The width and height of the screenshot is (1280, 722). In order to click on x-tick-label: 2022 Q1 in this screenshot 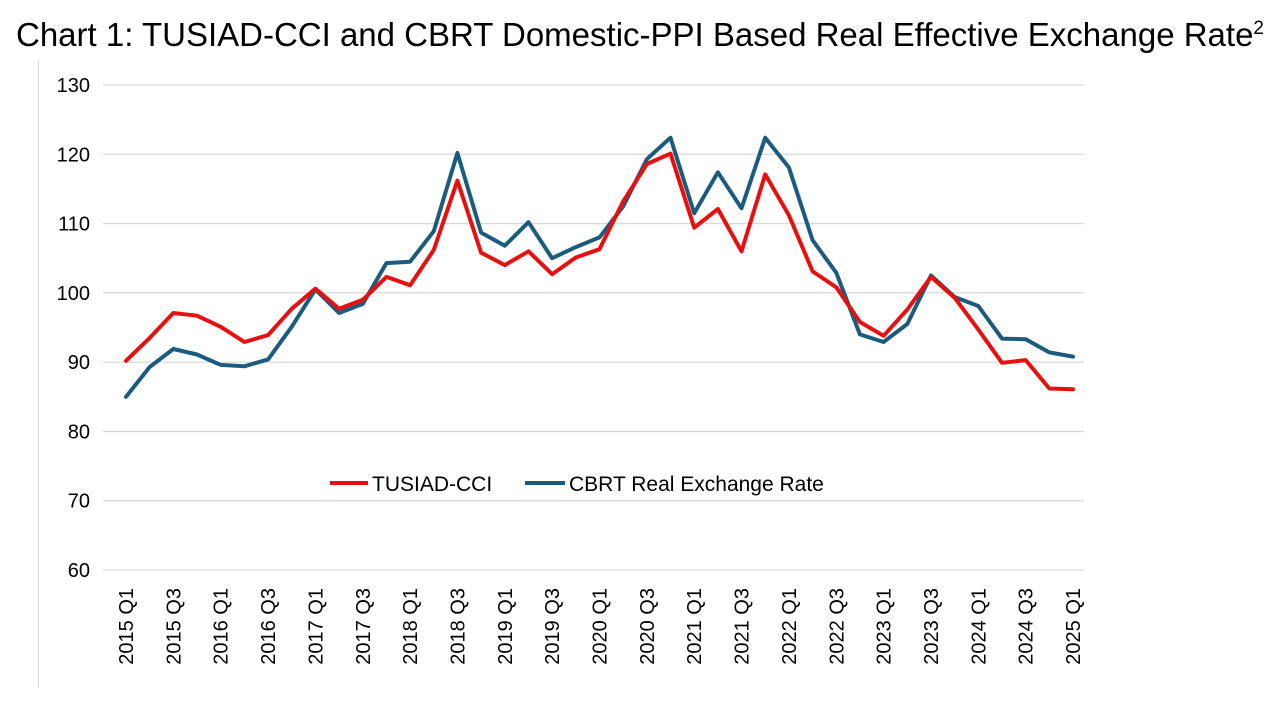, I will do `click(790, 626)`.